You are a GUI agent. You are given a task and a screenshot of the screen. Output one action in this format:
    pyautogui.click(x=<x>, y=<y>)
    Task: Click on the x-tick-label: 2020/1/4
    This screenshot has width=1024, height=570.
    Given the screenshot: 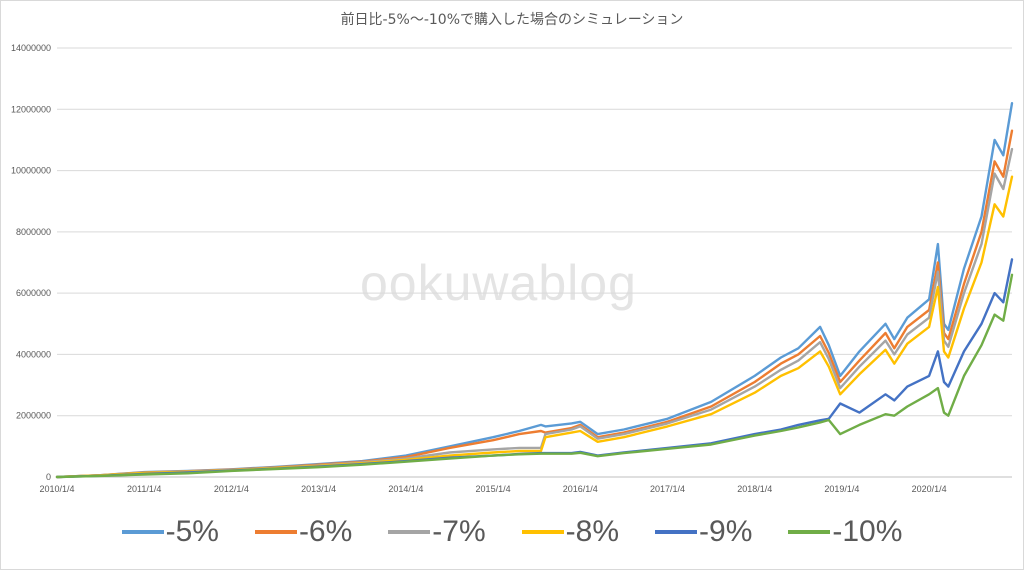 What is the action you would take?
    pyautogui.click(x=929, y=489)
    